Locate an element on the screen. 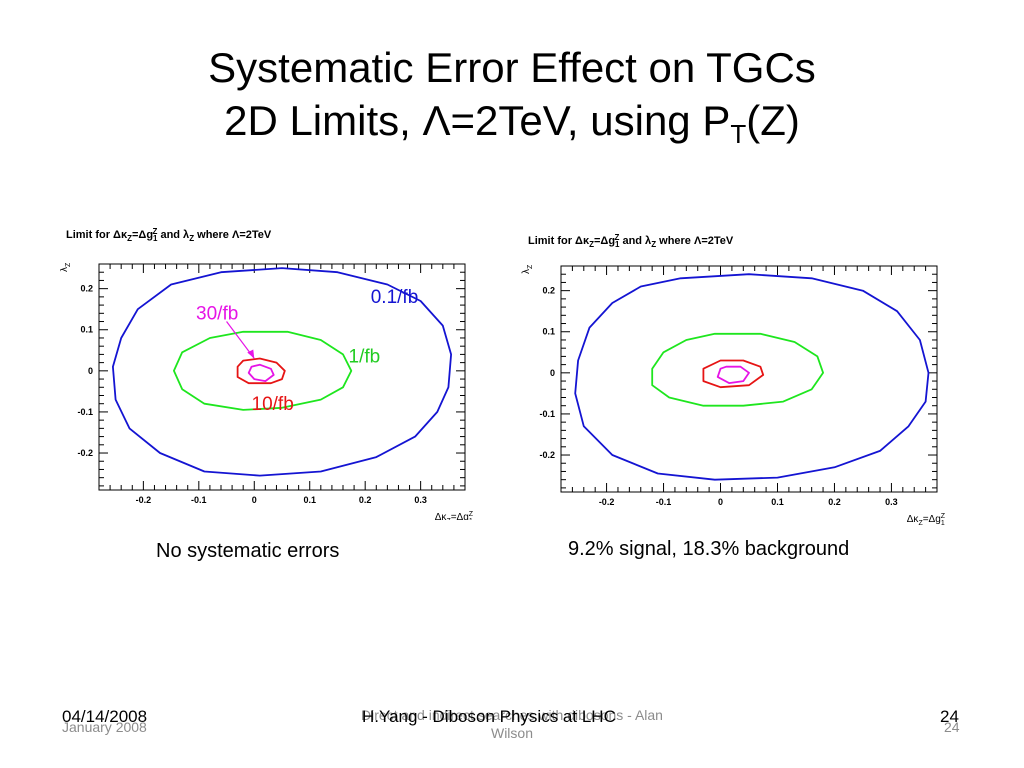  contour-label: 30/fb is located at coordinates (217, 313).